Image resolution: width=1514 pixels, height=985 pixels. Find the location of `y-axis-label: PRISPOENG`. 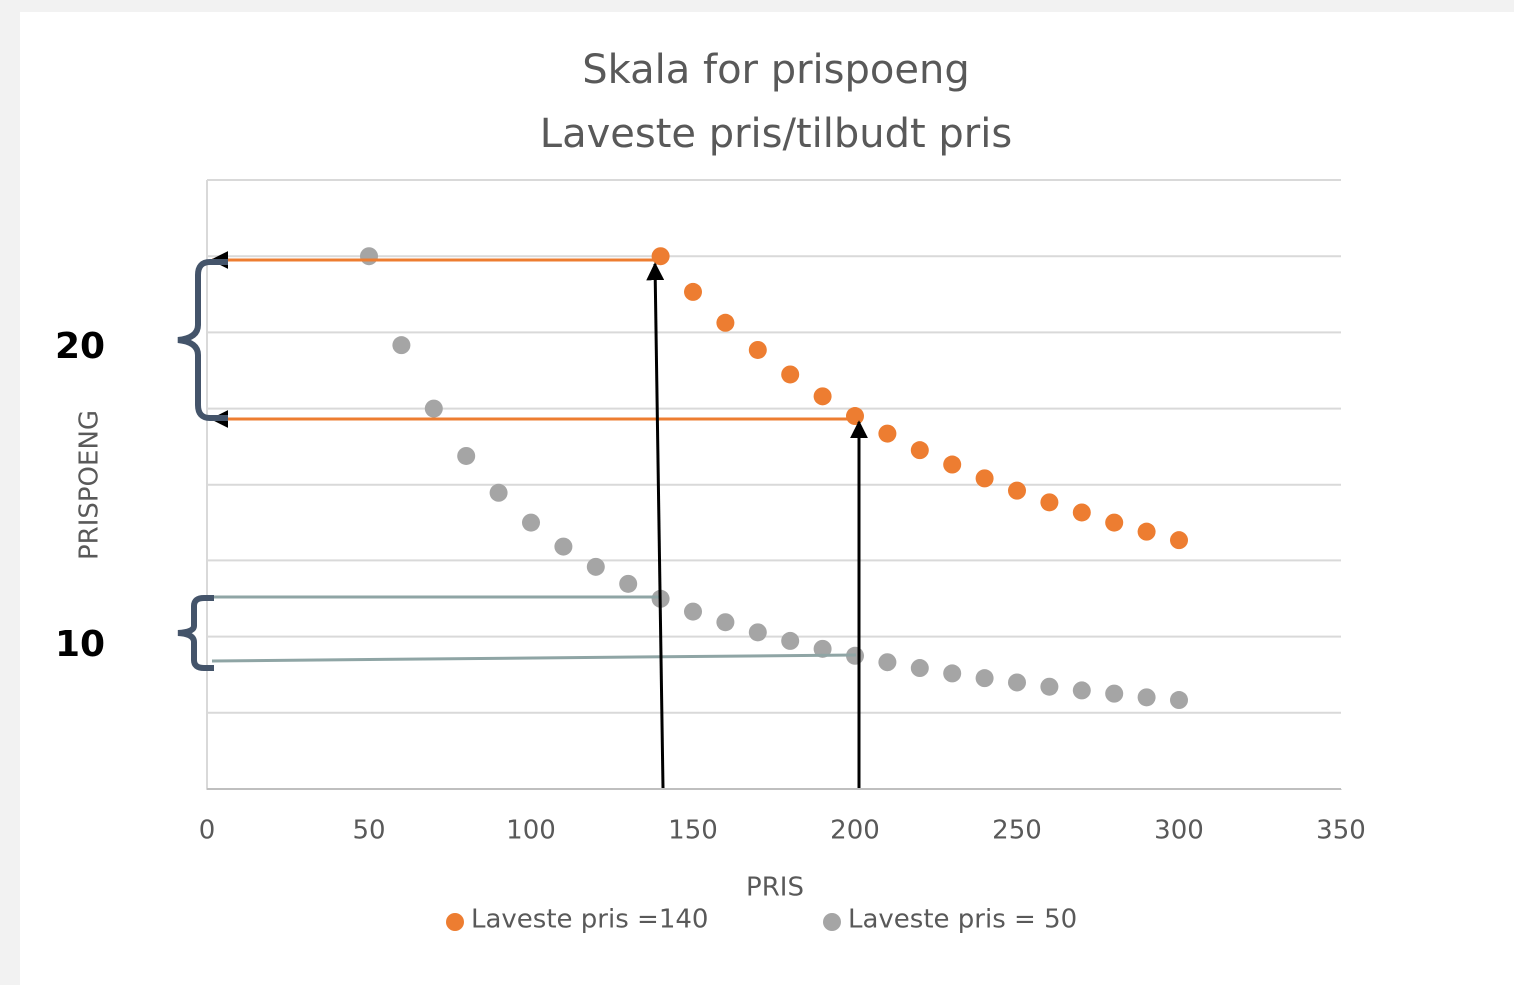

y-axis-label: PRISPOENG is located at coordinates (90, 485).